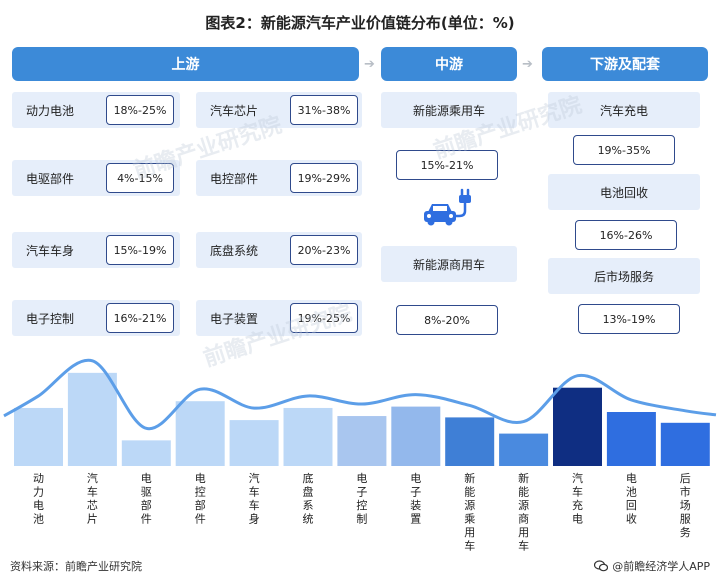 This screenshot has height=587, width=720. I want to click on upstream-pct: 16%-21%, so click(140, 318).